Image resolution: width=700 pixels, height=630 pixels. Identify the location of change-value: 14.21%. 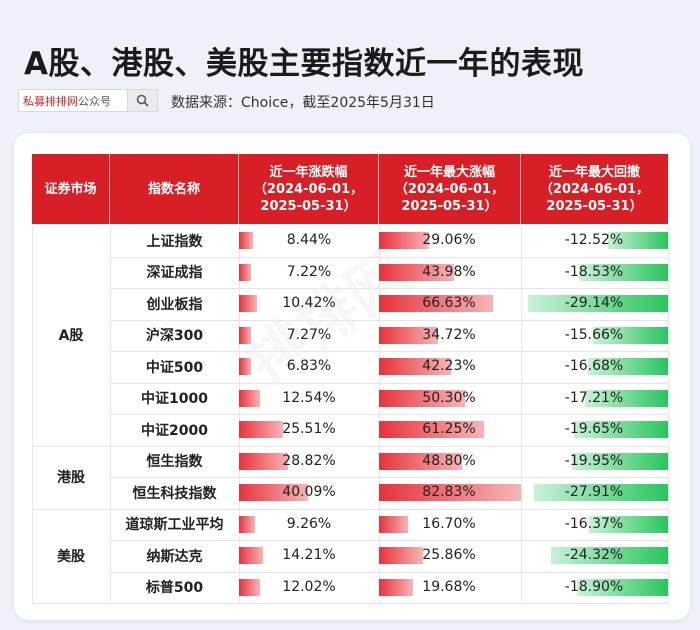
(309, 555).